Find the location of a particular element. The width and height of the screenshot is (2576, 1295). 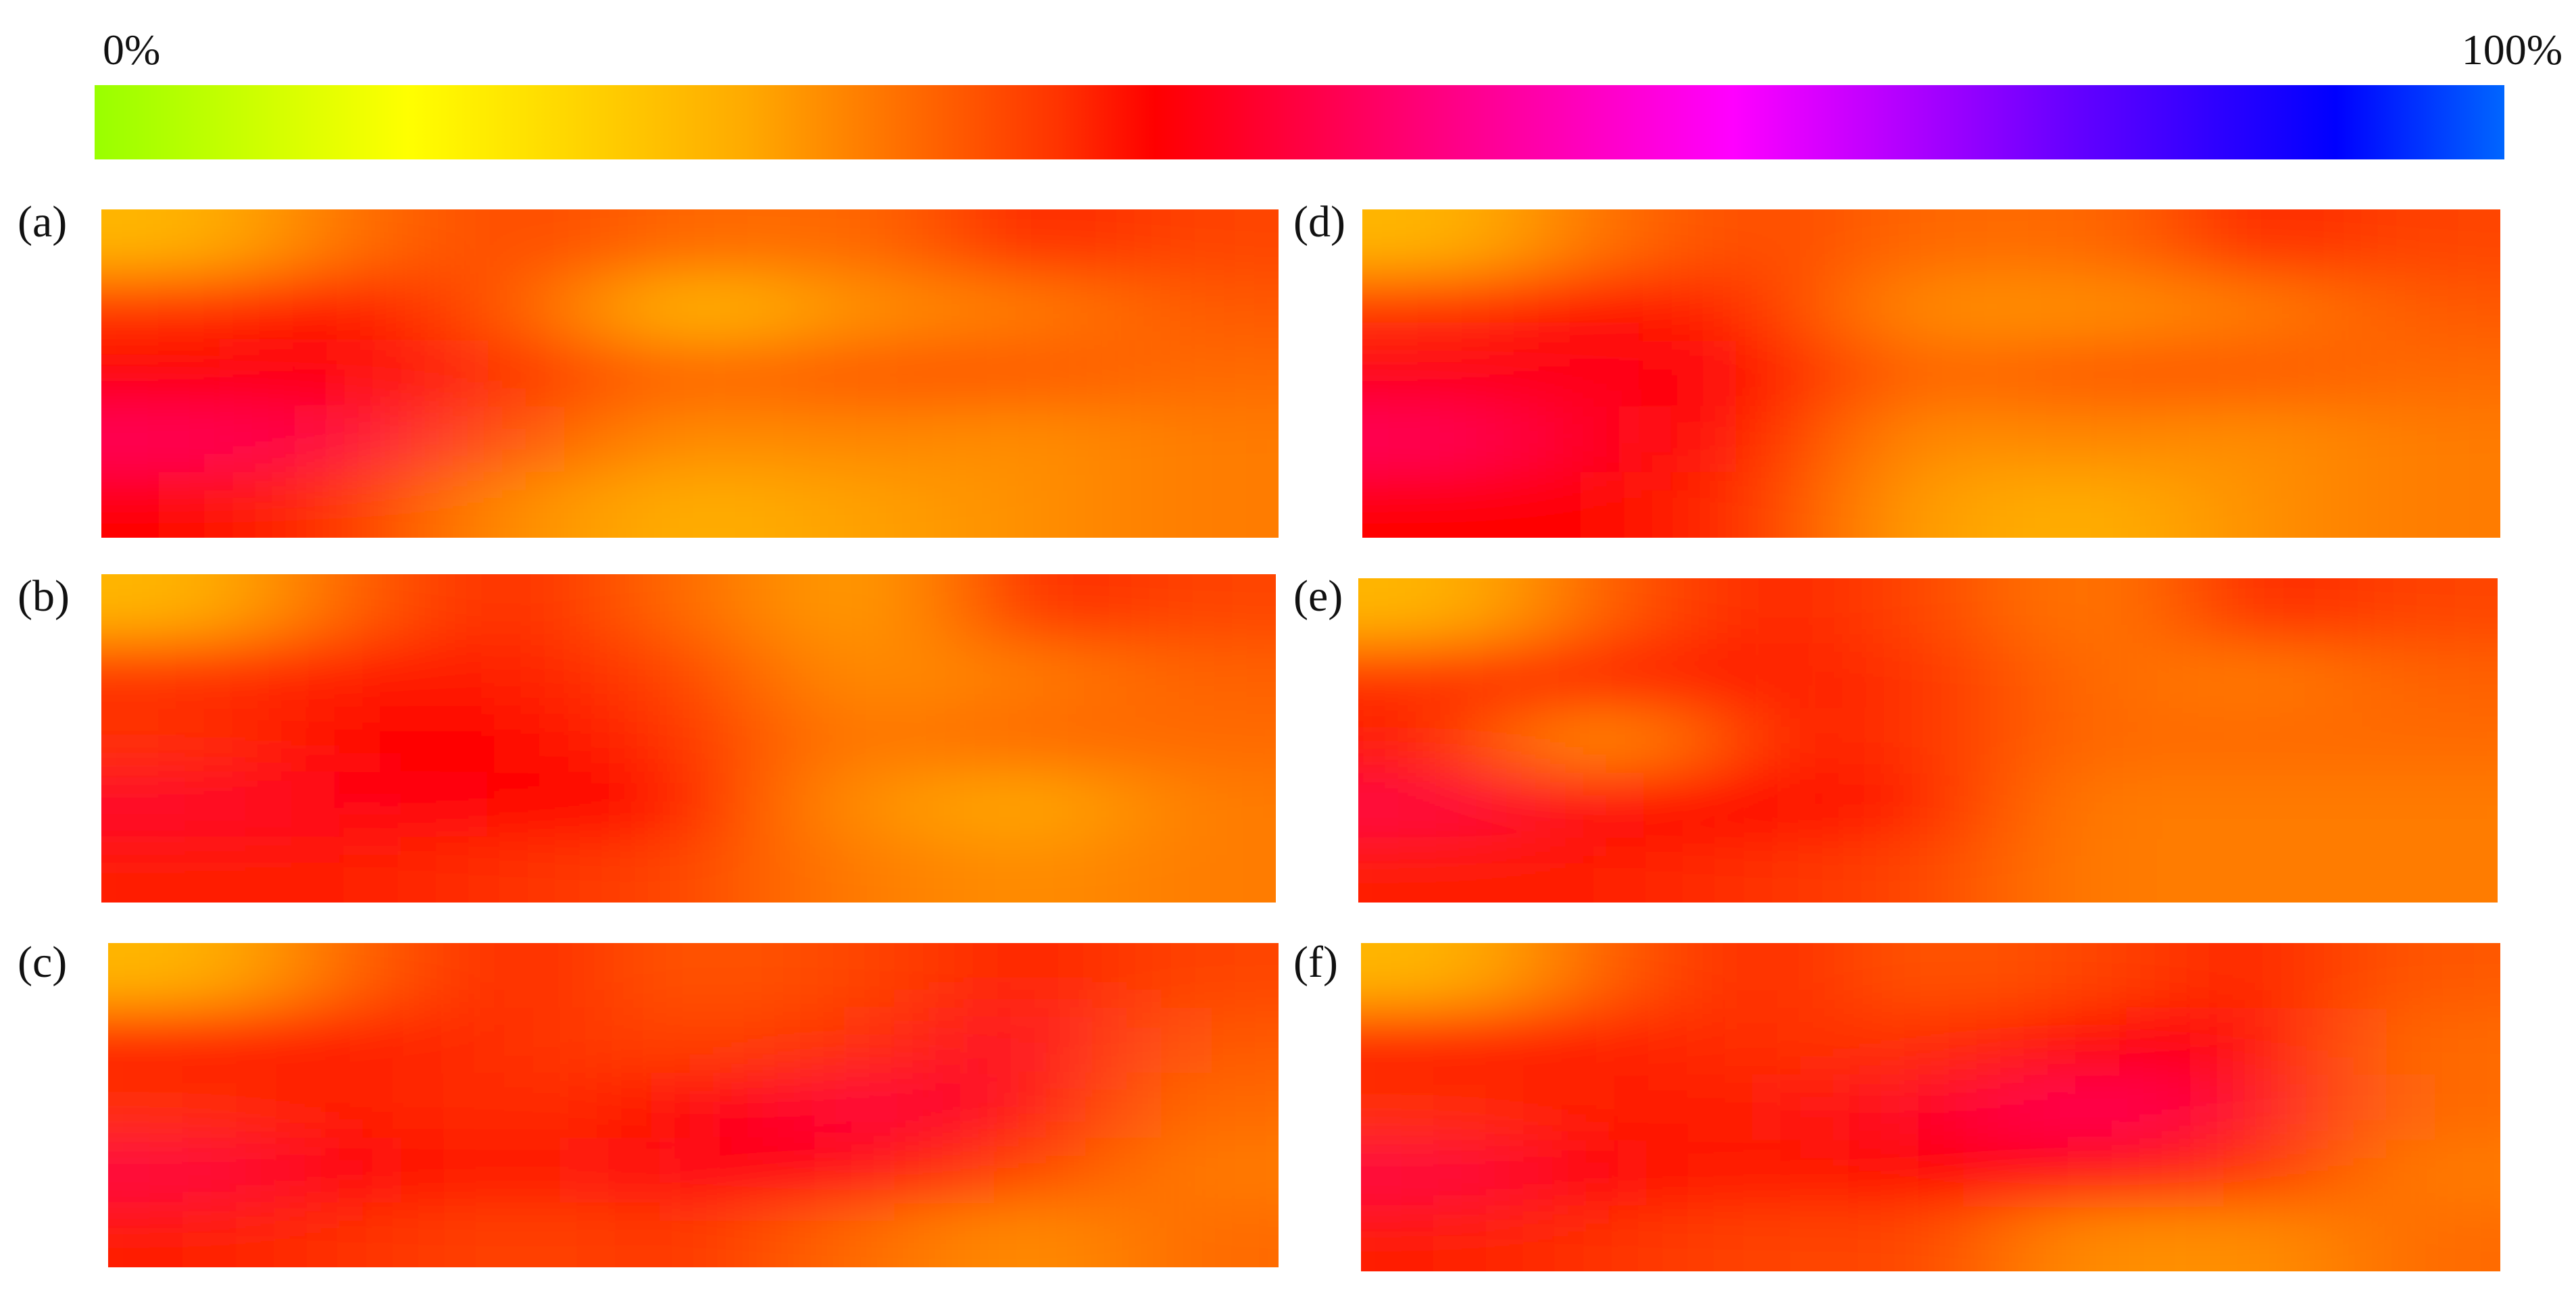

panel-label-f: (f) is located at coordinates (1315, 963).